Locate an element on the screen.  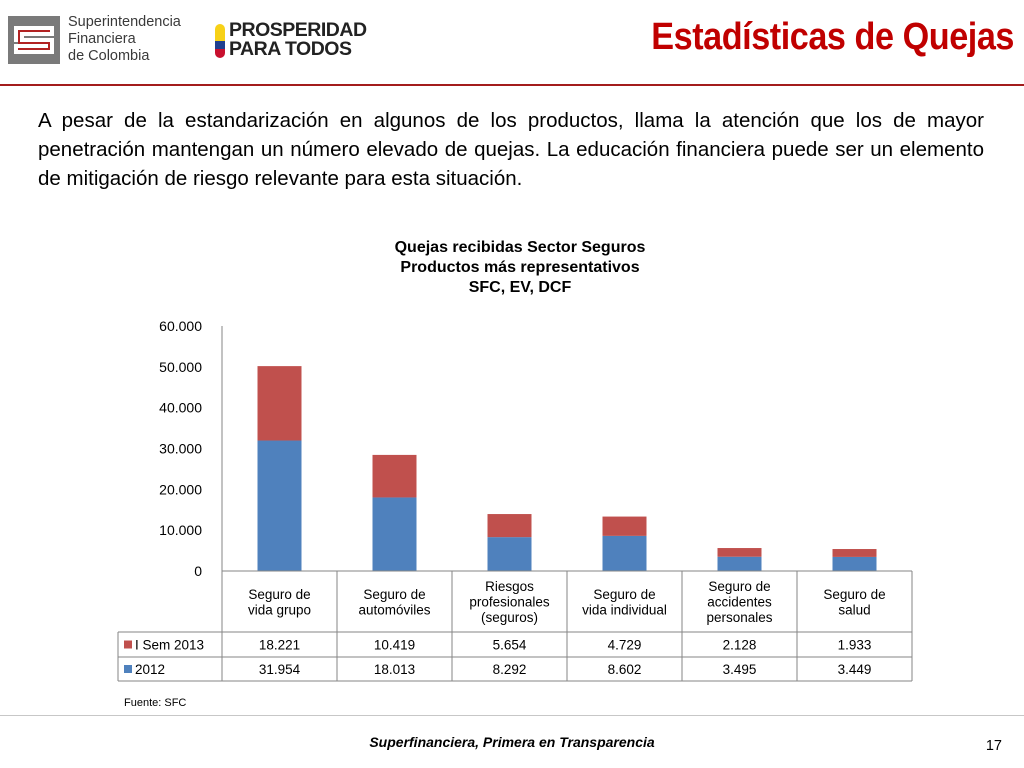
prosperidad-logo: PROSPERIDAD PARA TODOS is located at coordinates (295, 42).